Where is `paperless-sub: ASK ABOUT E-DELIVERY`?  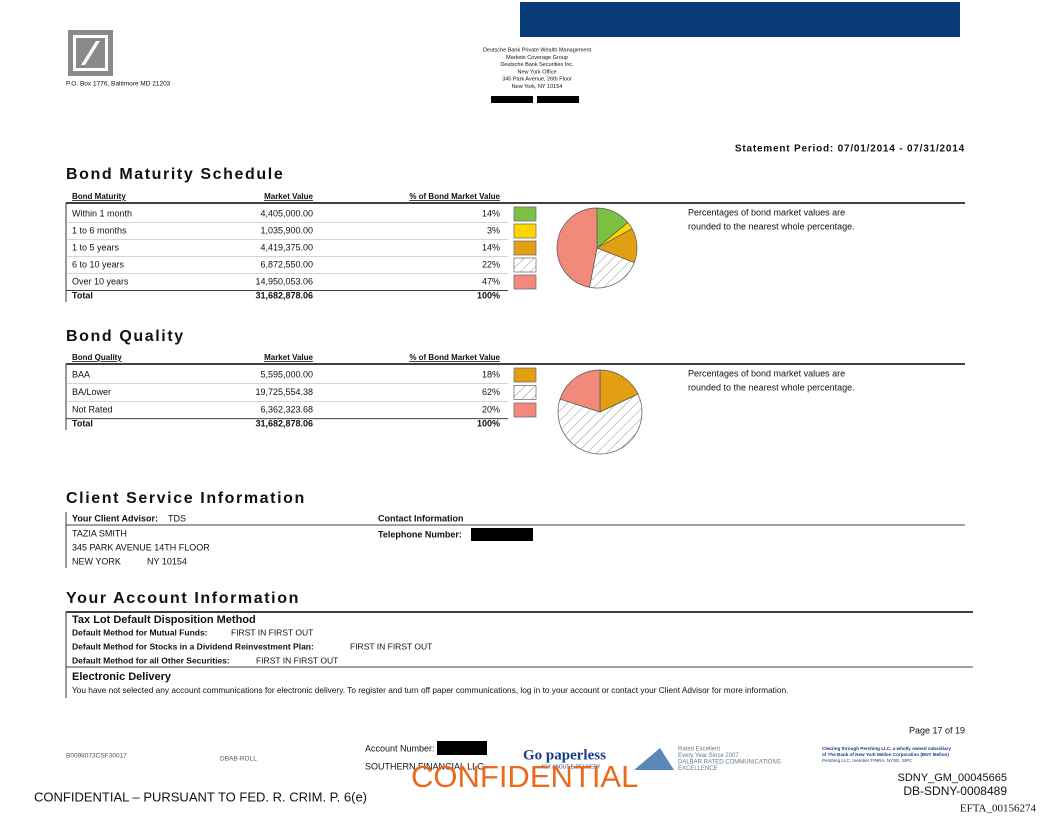 paperless-sub: ASK ABOUT E-DELIVERY is located at coordinates (571, 767).